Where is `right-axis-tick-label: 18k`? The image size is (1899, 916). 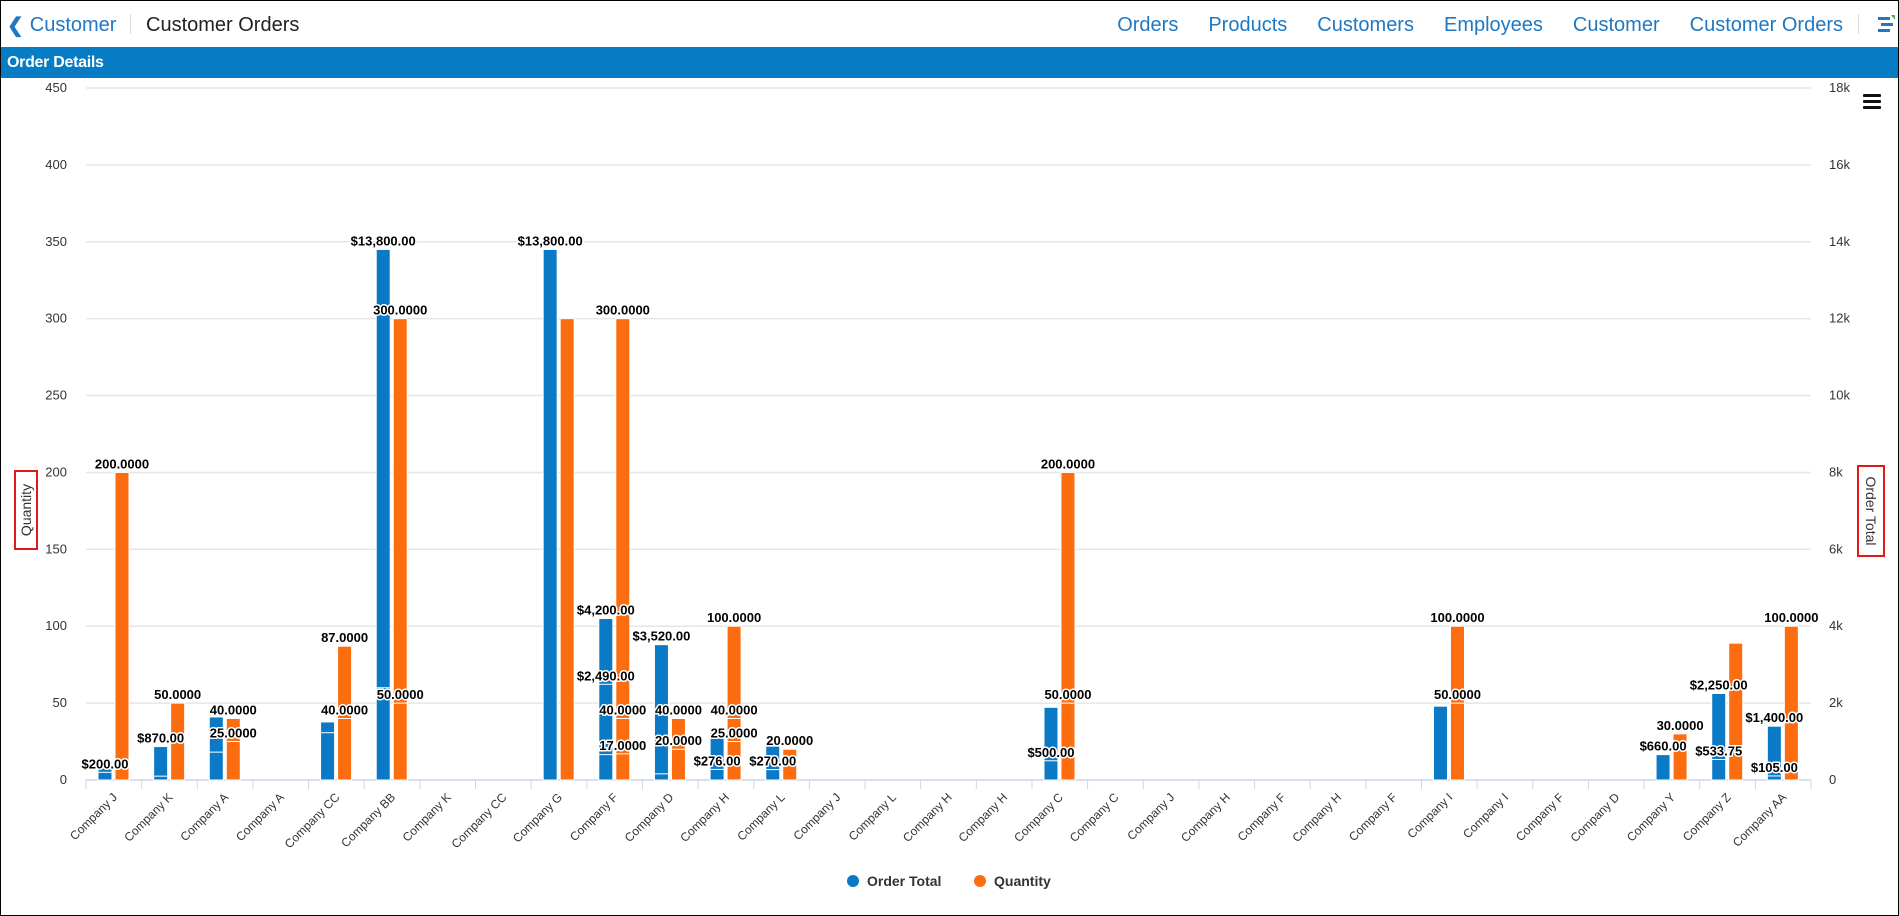 right-axis-tick-label: 18k is located at coordinates (1839, 87).